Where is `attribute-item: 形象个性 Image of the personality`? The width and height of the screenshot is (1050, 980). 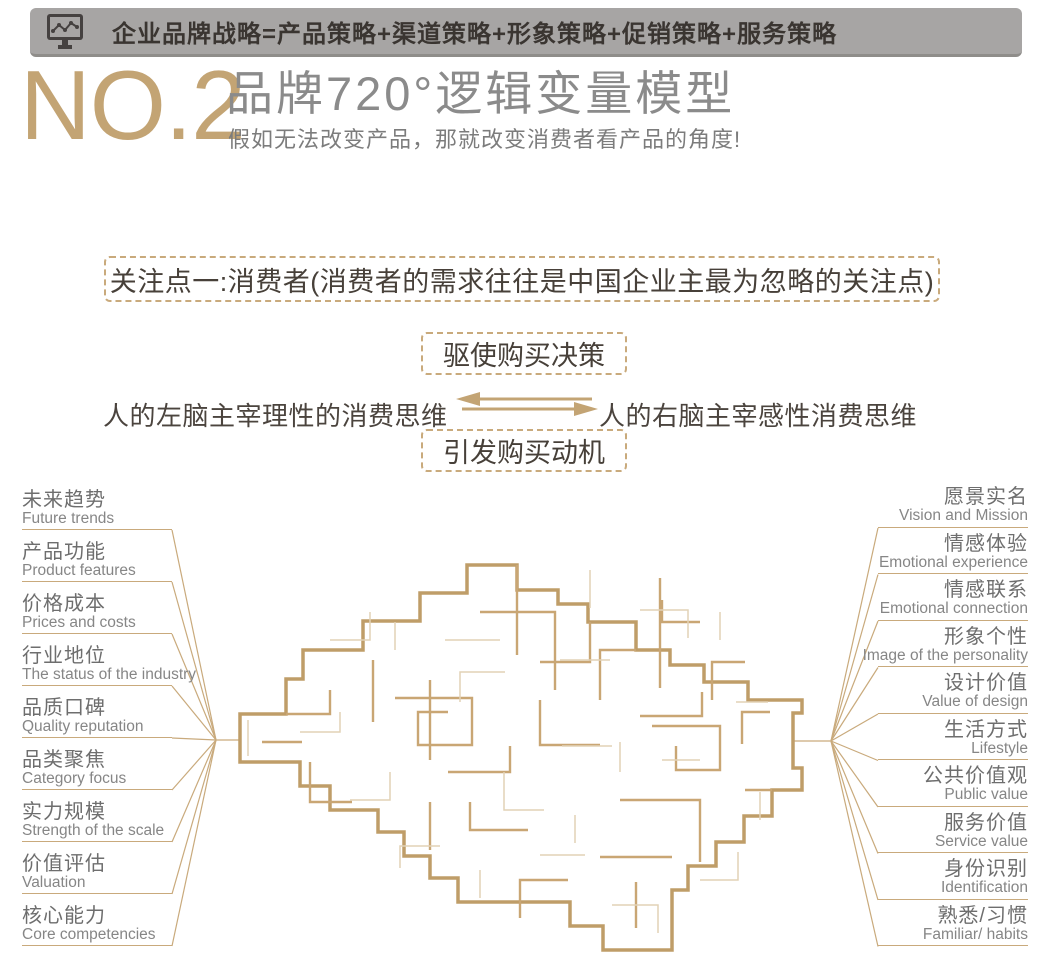
attribute-item: 形象个性 Image of the personality is located at coordinates (945, 644).